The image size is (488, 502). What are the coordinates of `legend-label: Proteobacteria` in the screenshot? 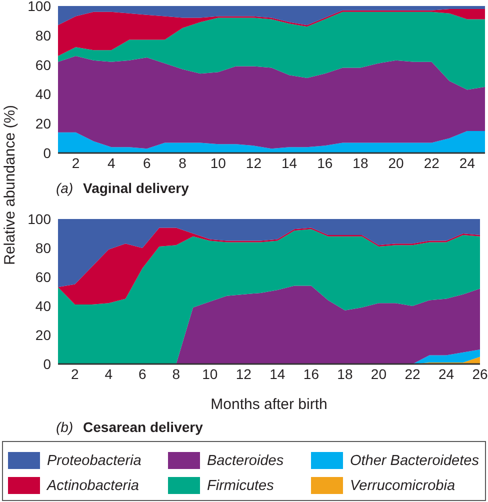 It's located at (94, 460).